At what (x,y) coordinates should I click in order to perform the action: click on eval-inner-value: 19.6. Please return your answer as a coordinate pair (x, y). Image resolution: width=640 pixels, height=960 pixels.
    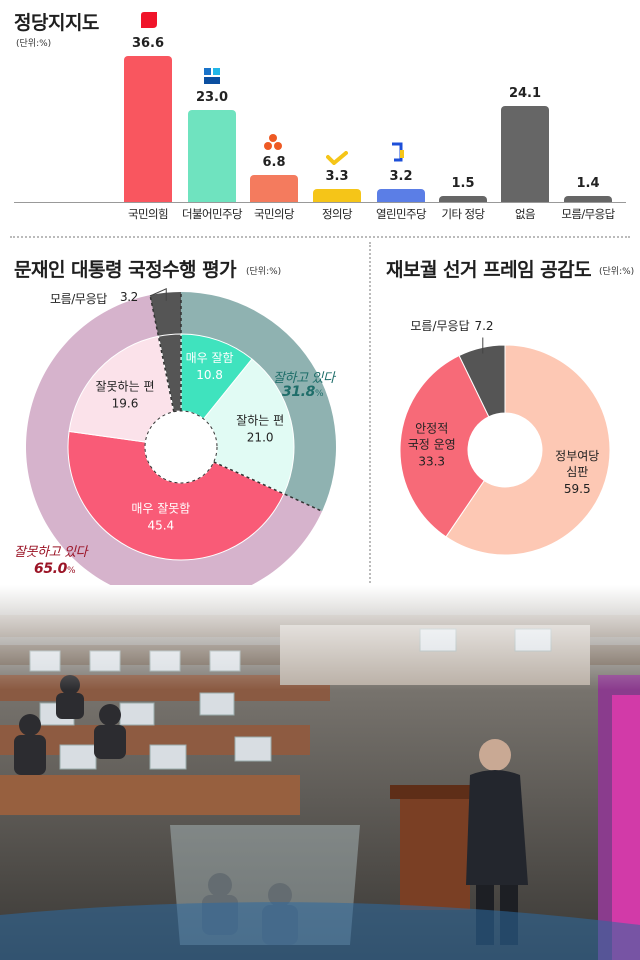
    Looking at the image, I should click on (125, 403).